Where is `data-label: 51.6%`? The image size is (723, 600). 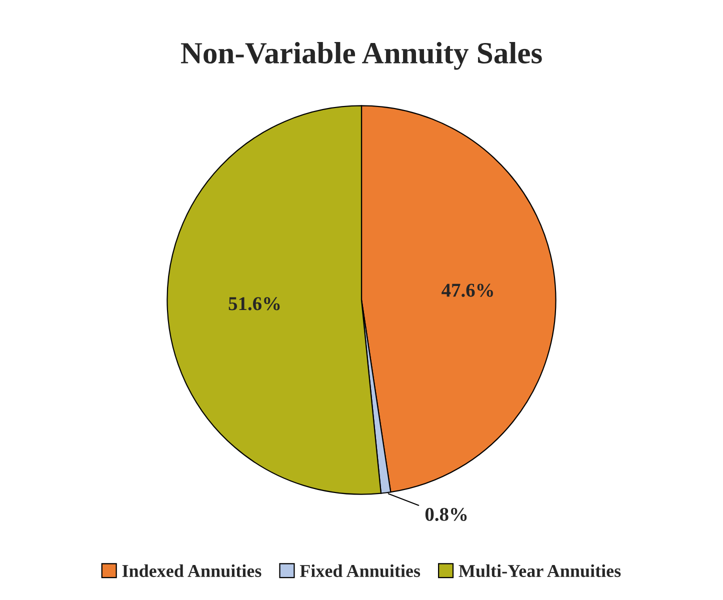
data-label: 51.6% is located at coordinates (254, 303).